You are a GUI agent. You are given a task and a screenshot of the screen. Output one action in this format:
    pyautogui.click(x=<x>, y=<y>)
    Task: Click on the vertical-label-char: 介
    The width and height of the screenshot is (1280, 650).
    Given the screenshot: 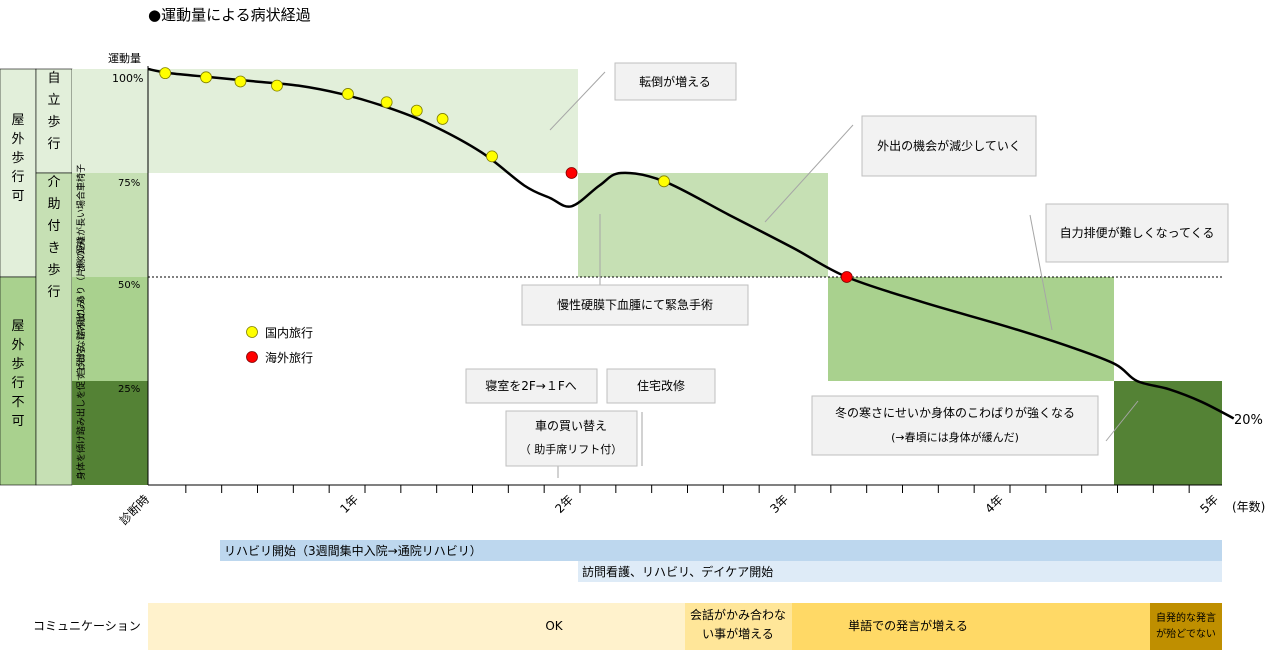 What is the action you would take?
    pyautogui.click(x=53, y=182)
    